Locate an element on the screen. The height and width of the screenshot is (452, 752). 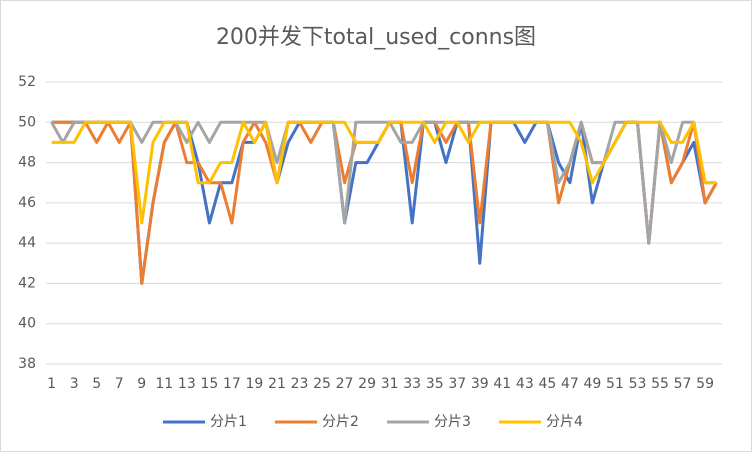
x-tick-label: 19 is located at coordinates (255, 384).